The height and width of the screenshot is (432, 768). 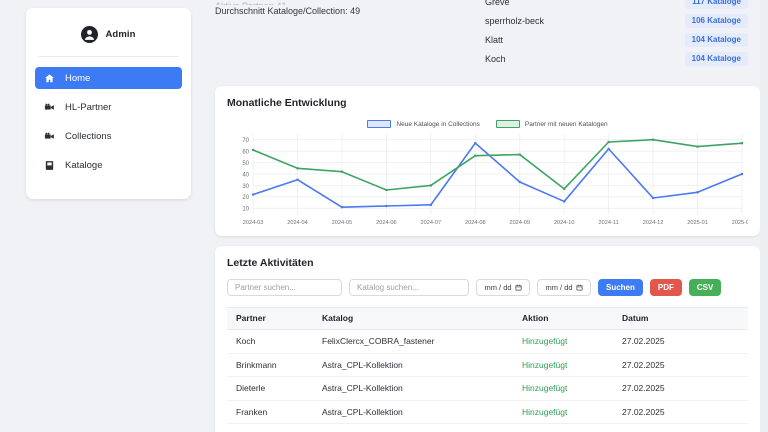 I want to click on list-item: sperrholz-beck 106 Kataloge, so click(x=616, y=20).